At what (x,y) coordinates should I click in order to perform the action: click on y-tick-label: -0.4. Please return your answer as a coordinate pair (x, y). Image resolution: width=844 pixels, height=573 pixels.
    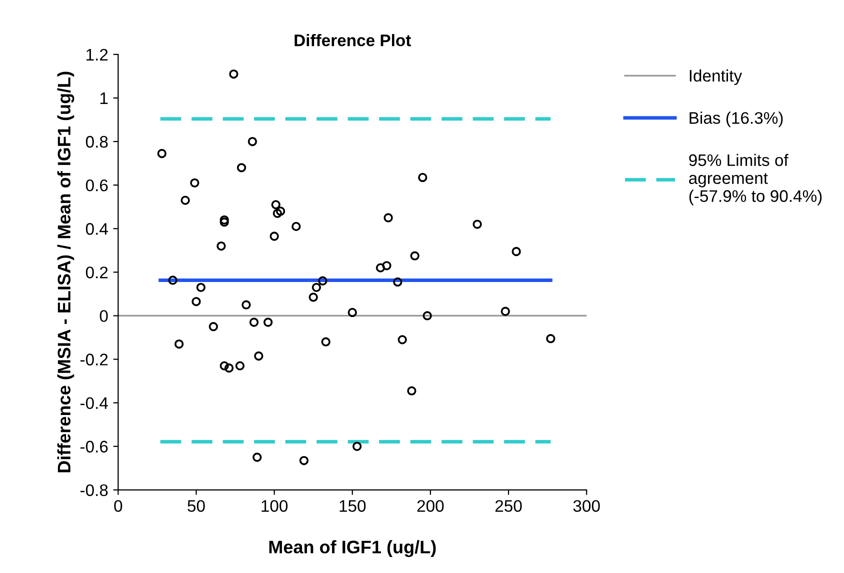
    Looking at the image, I should click on (94, 403).